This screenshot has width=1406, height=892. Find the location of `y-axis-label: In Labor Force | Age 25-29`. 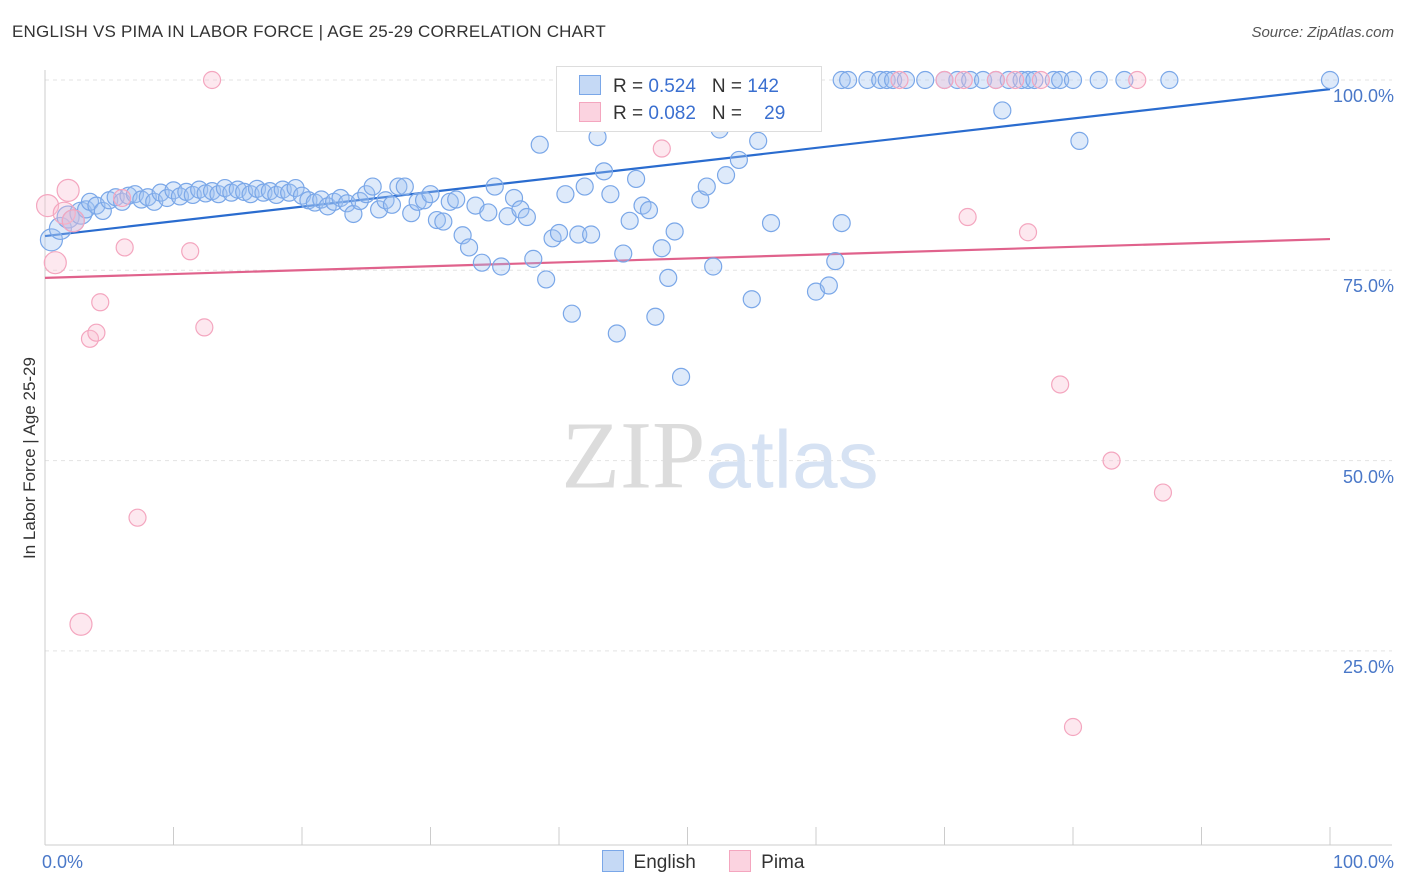

y-axis-label: In Labor Force | Age 25-29 is located at coordinates (29, 458).